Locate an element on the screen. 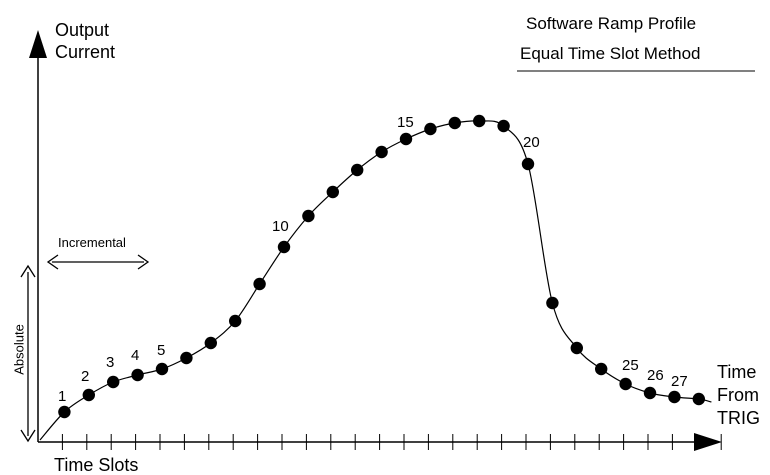 Image resolution: width=770 pixels, height=475 pixels. point-label-5: 5 is located at coordinates (161, 350).